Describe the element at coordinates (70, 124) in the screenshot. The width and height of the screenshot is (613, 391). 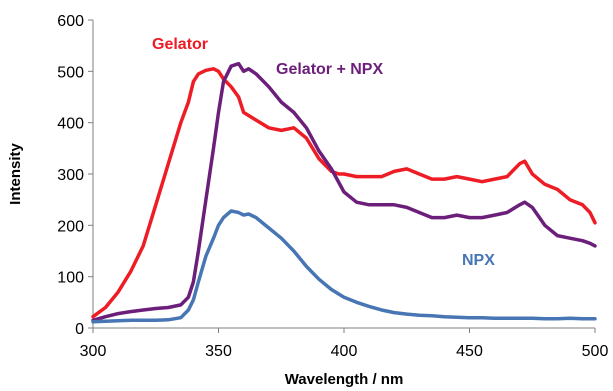
I see `y-tick-label: 400` at that location.